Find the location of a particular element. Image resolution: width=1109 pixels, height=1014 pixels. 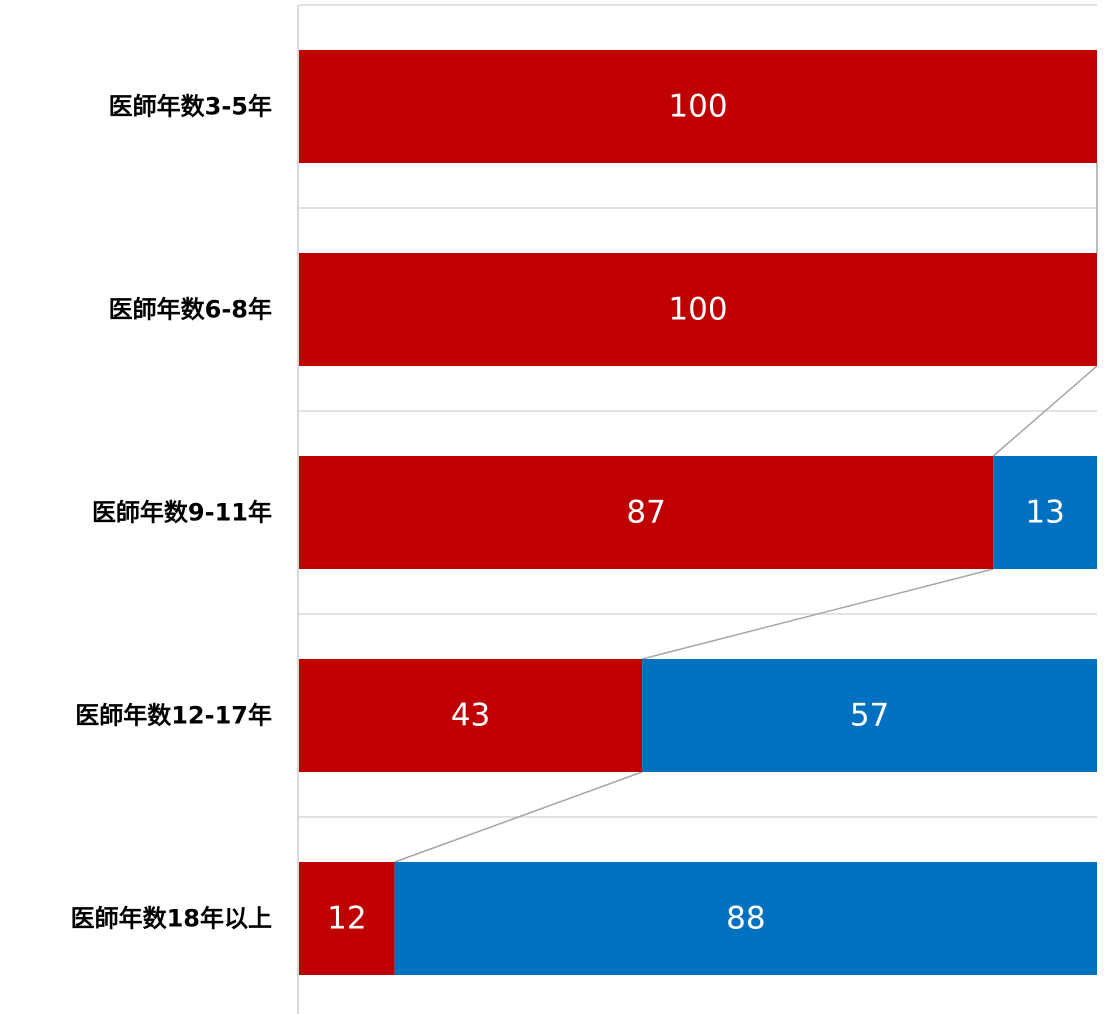

data-label: 43 is located at coordinates (470, 716).